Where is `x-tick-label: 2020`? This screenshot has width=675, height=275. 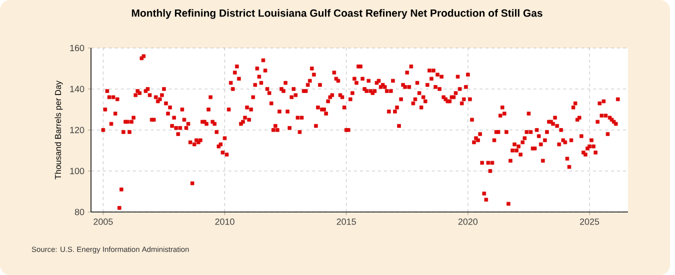 x-tick-label: 2020 is located at coordinates (468, 221).